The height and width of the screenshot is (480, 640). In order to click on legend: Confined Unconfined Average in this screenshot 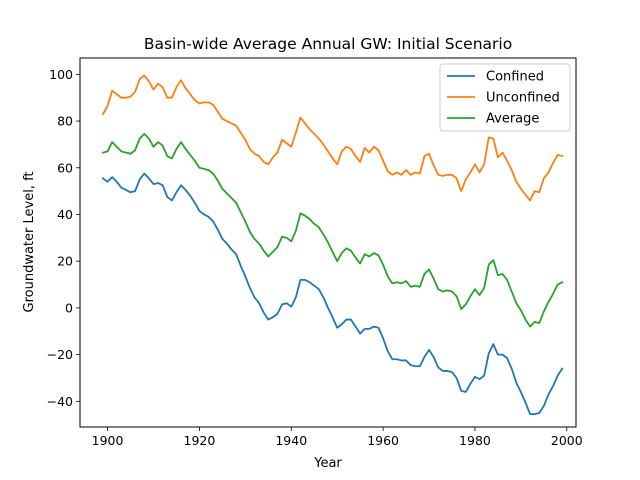, I will do `click(505, 97)`.